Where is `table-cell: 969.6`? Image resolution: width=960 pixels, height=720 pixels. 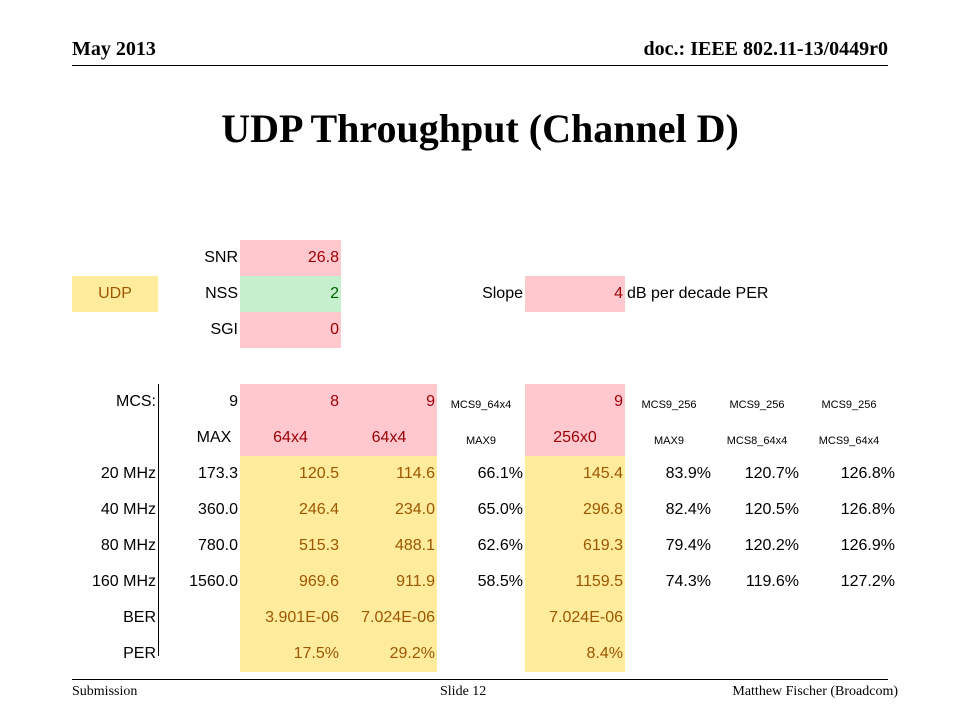
table-cell: 969.6 is located at coordinates (290, 582).